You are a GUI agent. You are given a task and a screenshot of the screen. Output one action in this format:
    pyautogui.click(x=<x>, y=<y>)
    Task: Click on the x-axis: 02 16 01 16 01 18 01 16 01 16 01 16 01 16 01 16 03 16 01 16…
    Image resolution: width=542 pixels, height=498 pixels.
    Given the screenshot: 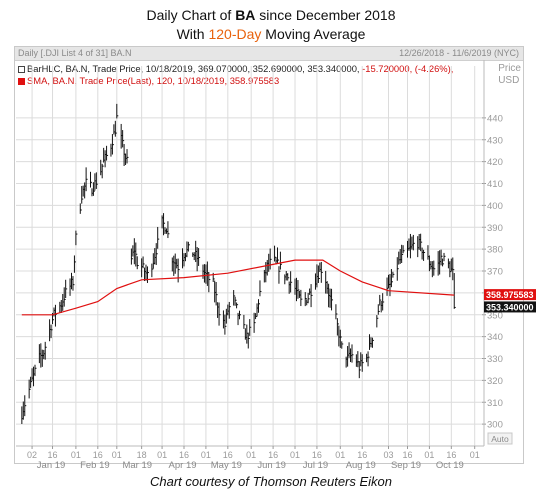 What is the action you would take?
    pyautogui.click(x=264, y=451)
    